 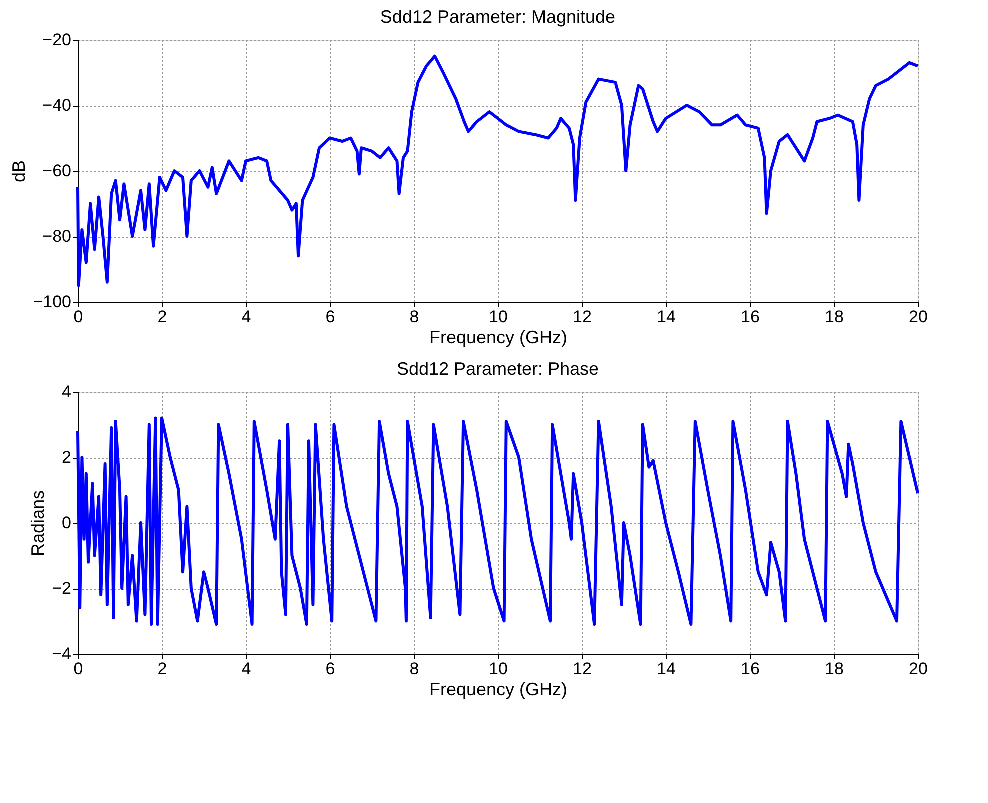 What do you see at coordinates (62, 654) in the screenshot?
I see `y-tick-label: −4` at bounding box center [62, 654].